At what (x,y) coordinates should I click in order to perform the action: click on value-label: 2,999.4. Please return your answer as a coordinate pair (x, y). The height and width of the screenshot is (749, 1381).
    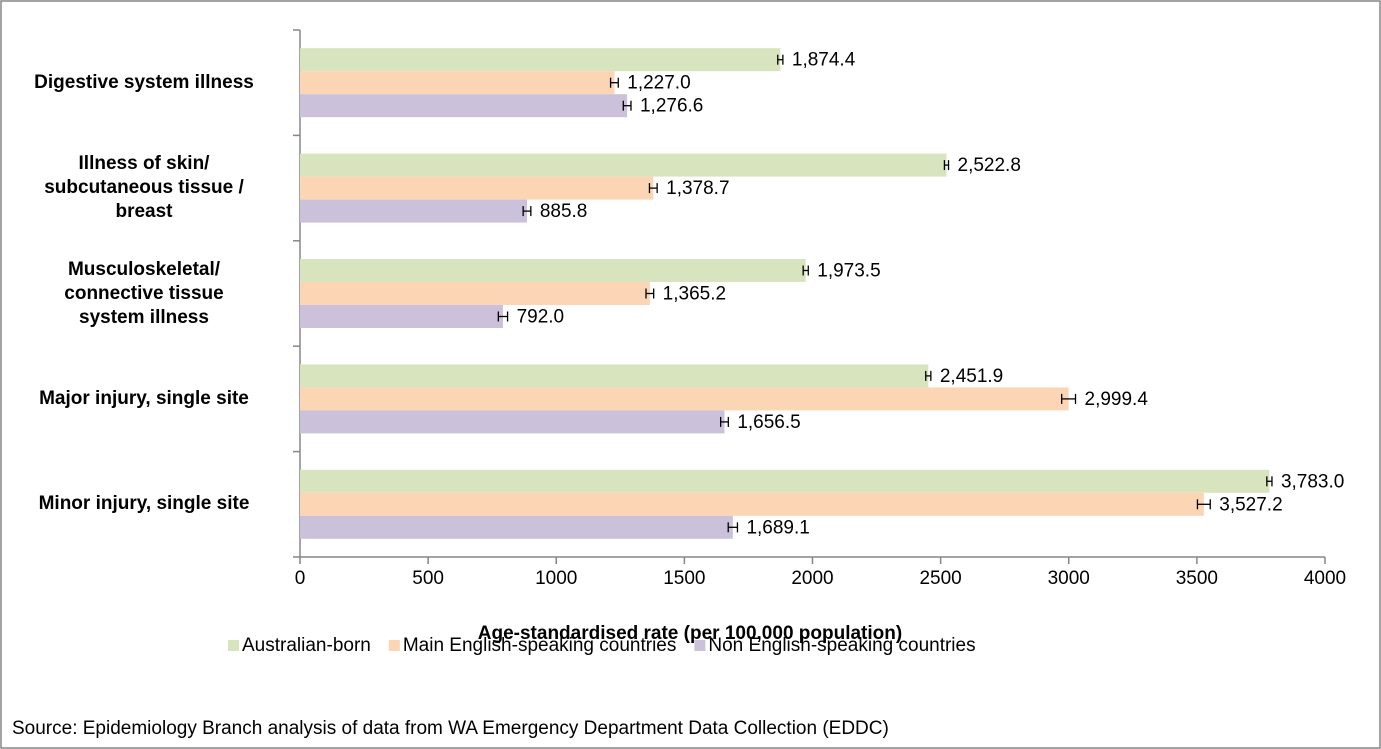
    Looking at the image, I should click on (1117, 399).